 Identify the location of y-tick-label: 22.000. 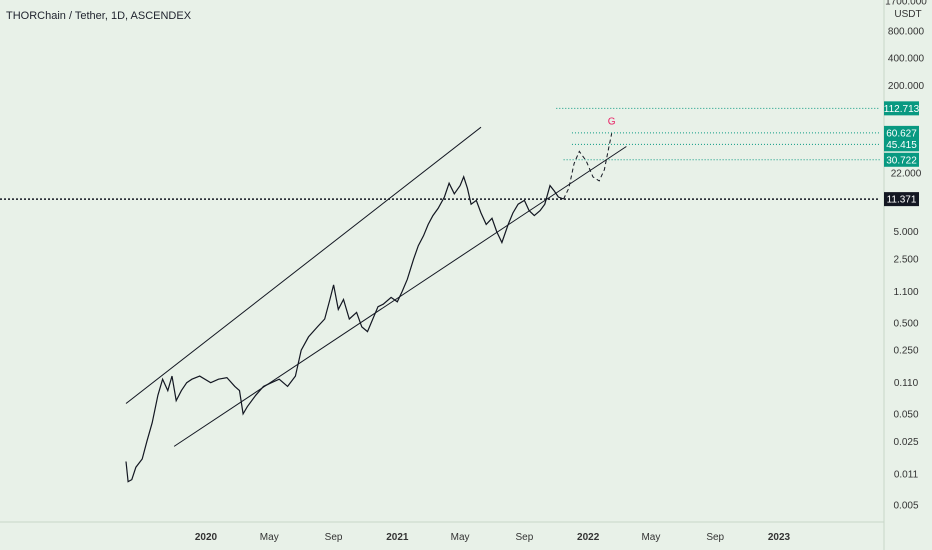
(906, 174).